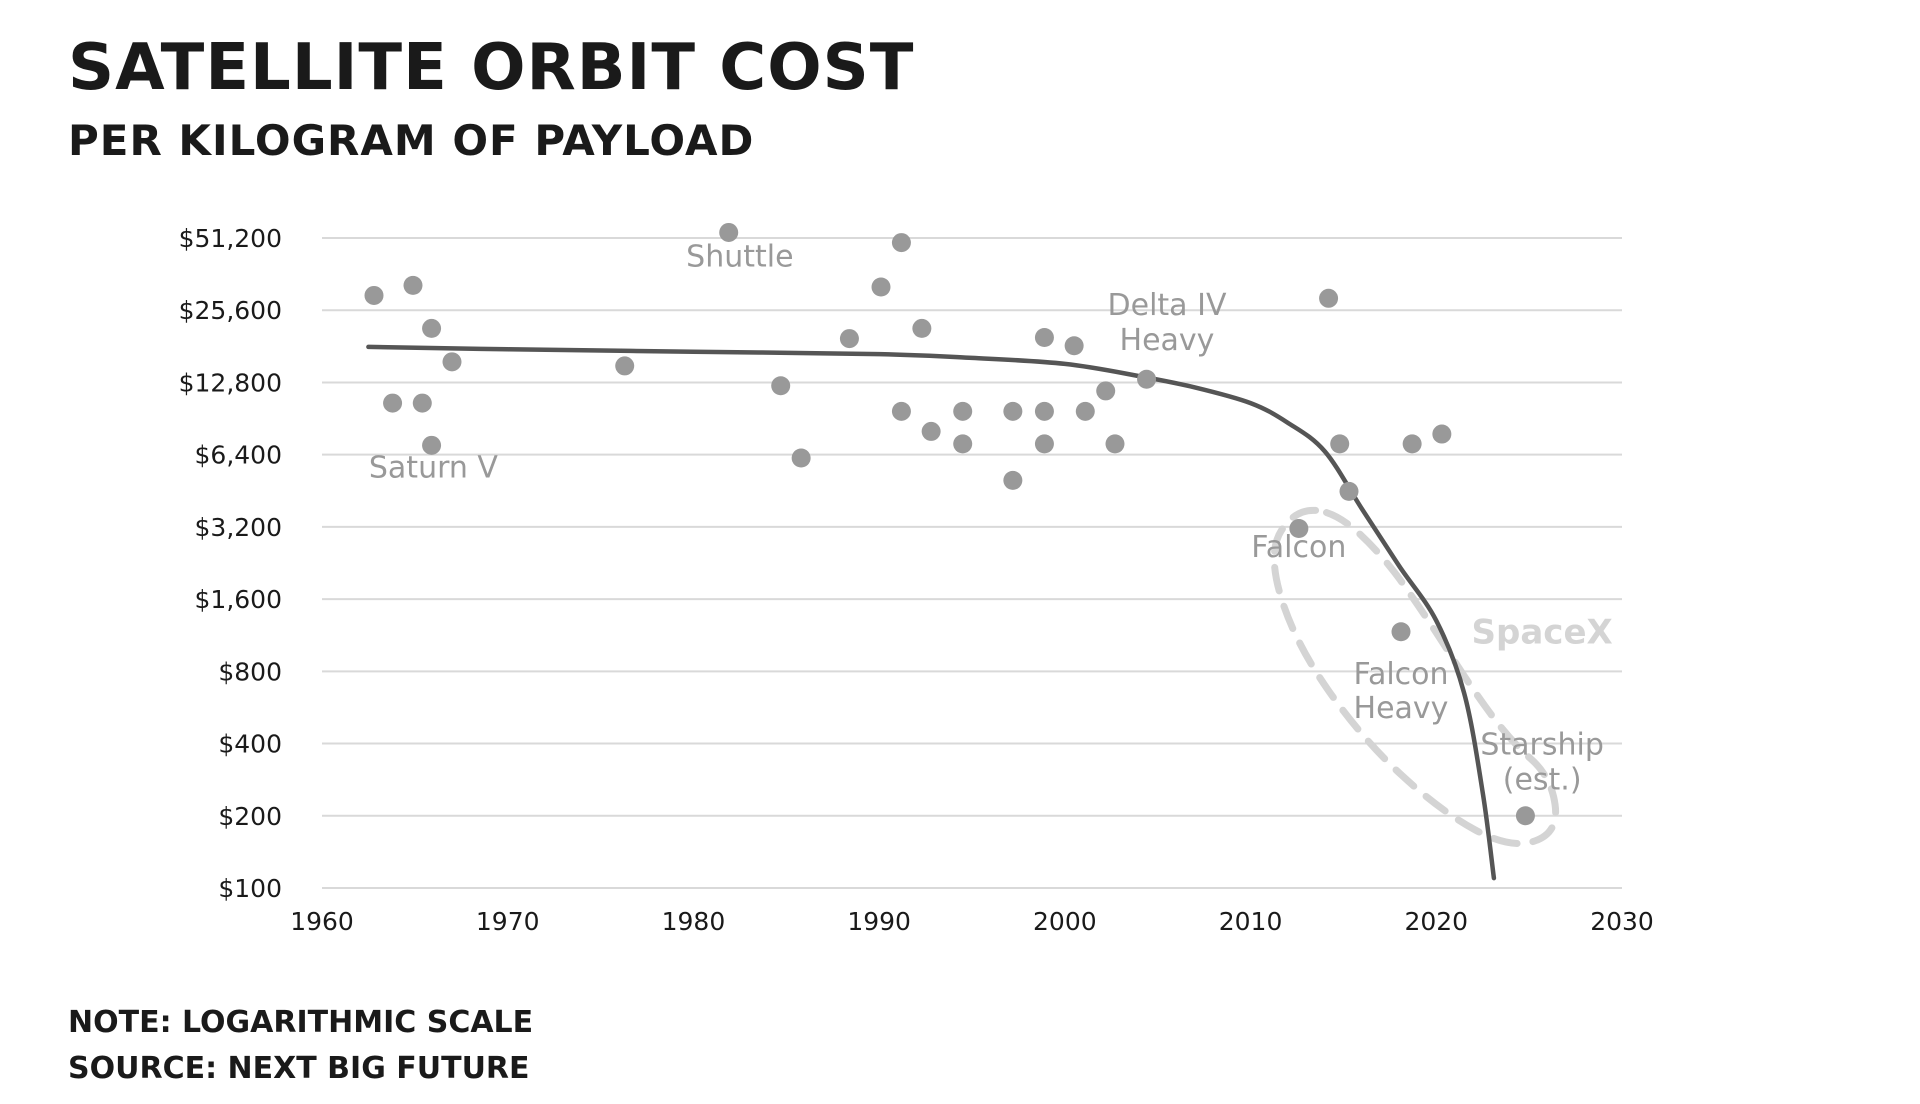 This screenshot has height=1104, width=1920. I want to click on x-tick-label: 1980, so click(694, 921).